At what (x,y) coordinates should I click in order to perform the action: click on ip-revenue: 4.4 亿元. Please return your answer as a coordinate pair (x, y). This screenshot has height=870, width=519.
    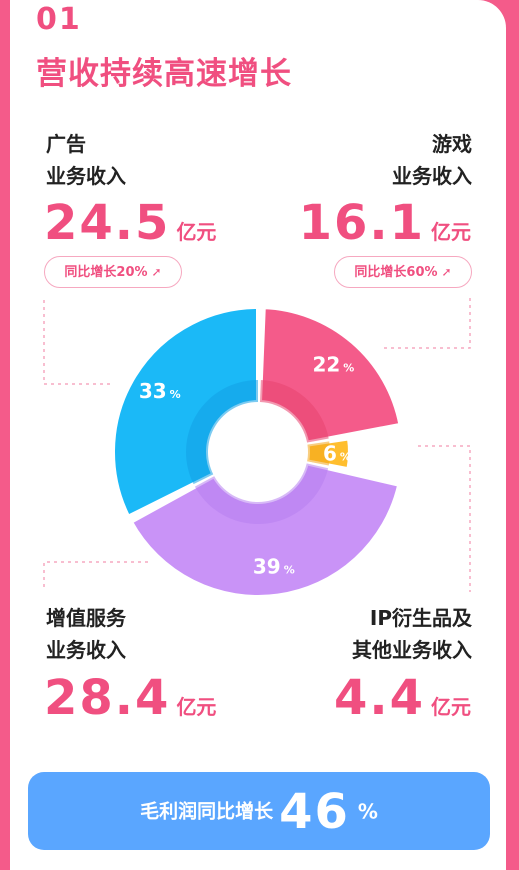
    Looking at the image, I should click on (402, 698).